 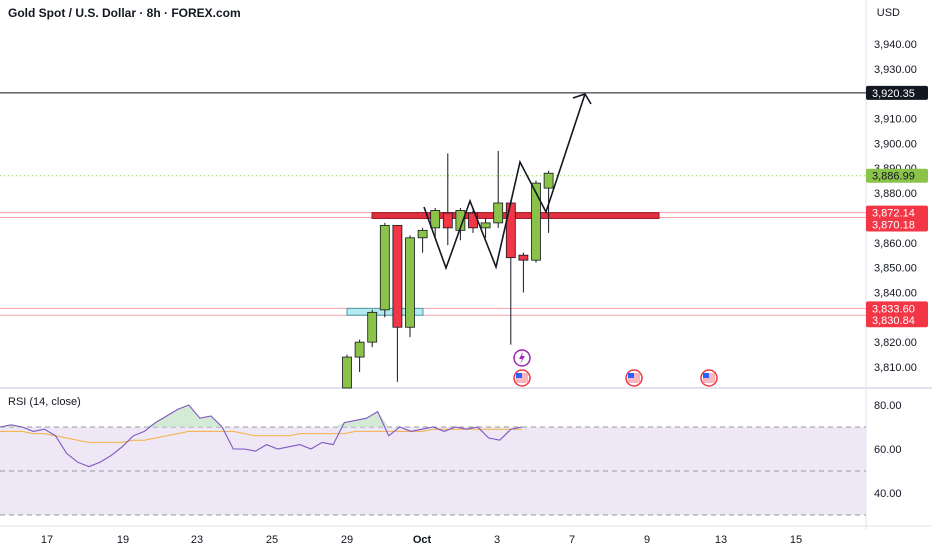 I want to click on time-tick-label: 13, so click(x=721, y=540).